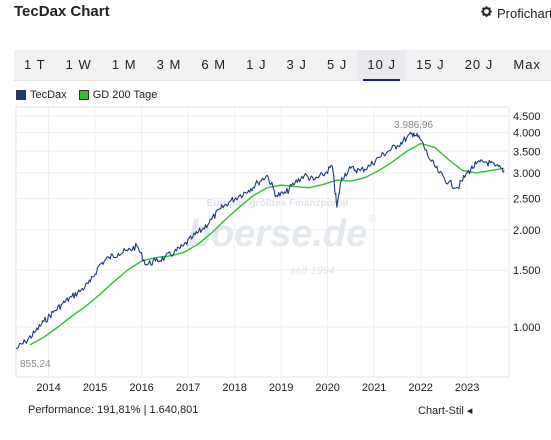 The height and width of the screenshot is (440, 551). I want to click on y-tick-label: 2.500, so click(527, 199).